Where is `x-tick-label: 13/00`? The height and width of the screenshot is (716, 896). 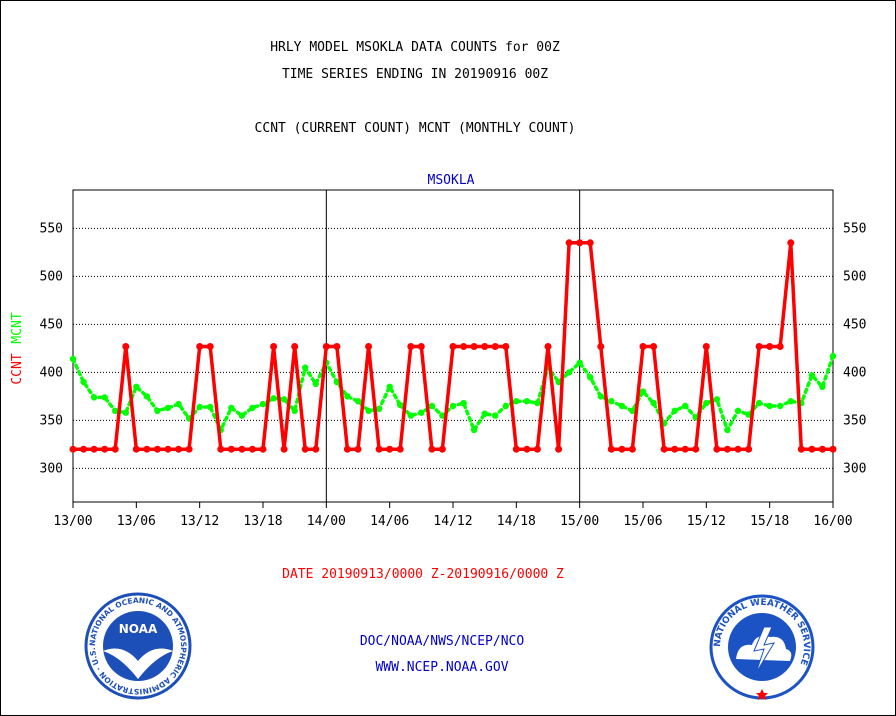
x-tick-label: 13/00 is located at coordinates (72, 521).